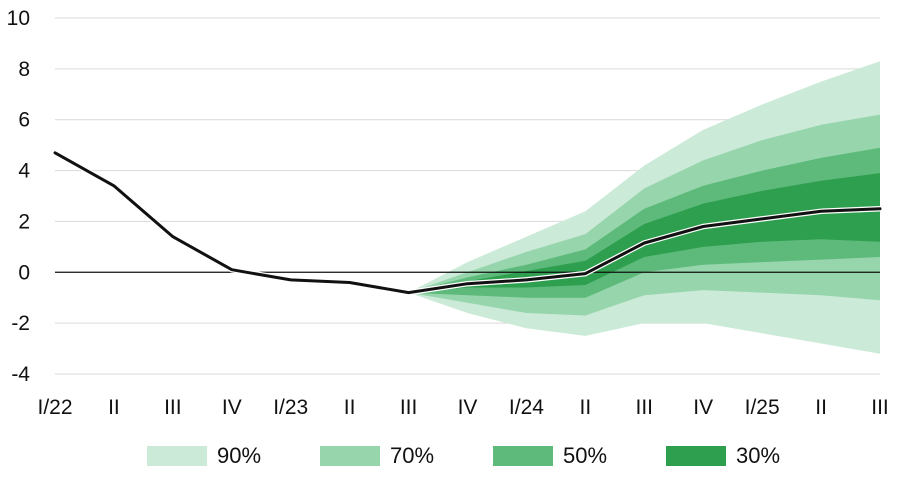 Image resolution: width=900 pixels, height=478 pixels. Describe the element at coordinates (762, 407) in the screenshot. I see `x-tick-label: I/25` at that location.